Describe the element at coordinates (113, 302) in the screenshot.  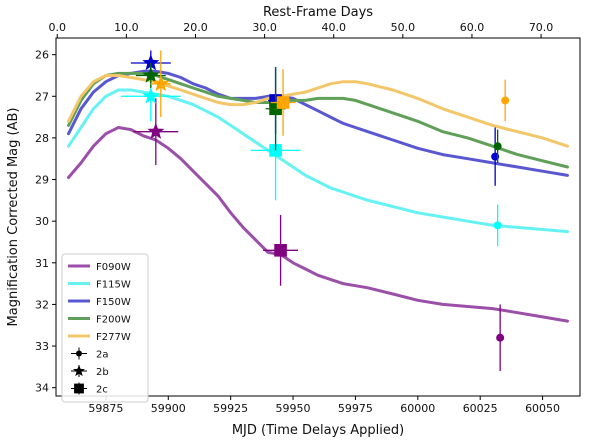
I see `legend-label: F150W` at that location.